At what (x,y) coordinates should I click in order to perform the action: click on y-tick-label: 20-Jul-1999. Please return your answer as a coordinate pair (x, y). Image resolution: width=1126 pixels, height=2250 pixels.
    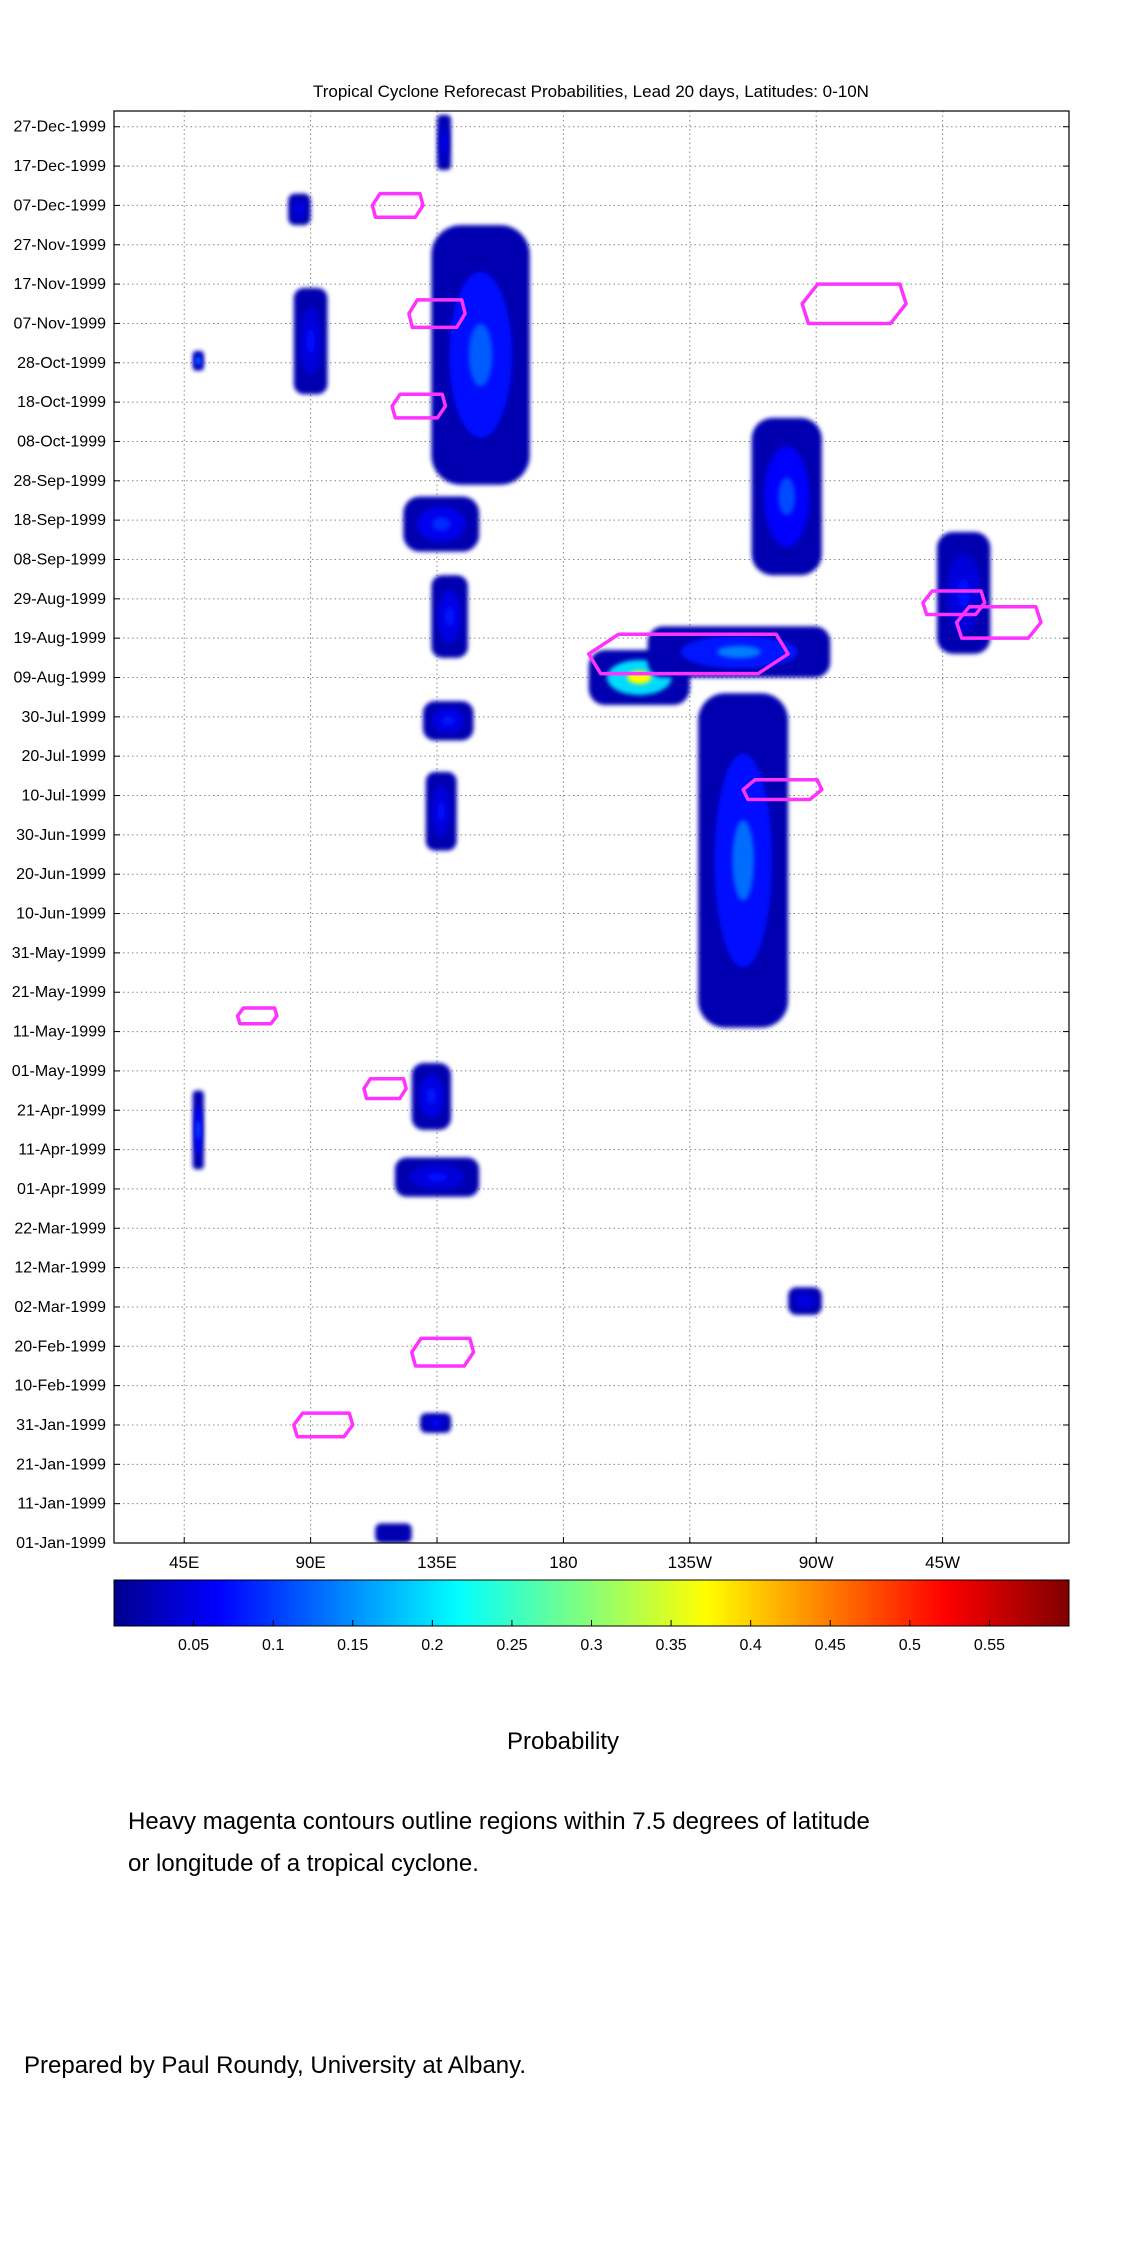
    Looking at the image, I should click on (64, 756).